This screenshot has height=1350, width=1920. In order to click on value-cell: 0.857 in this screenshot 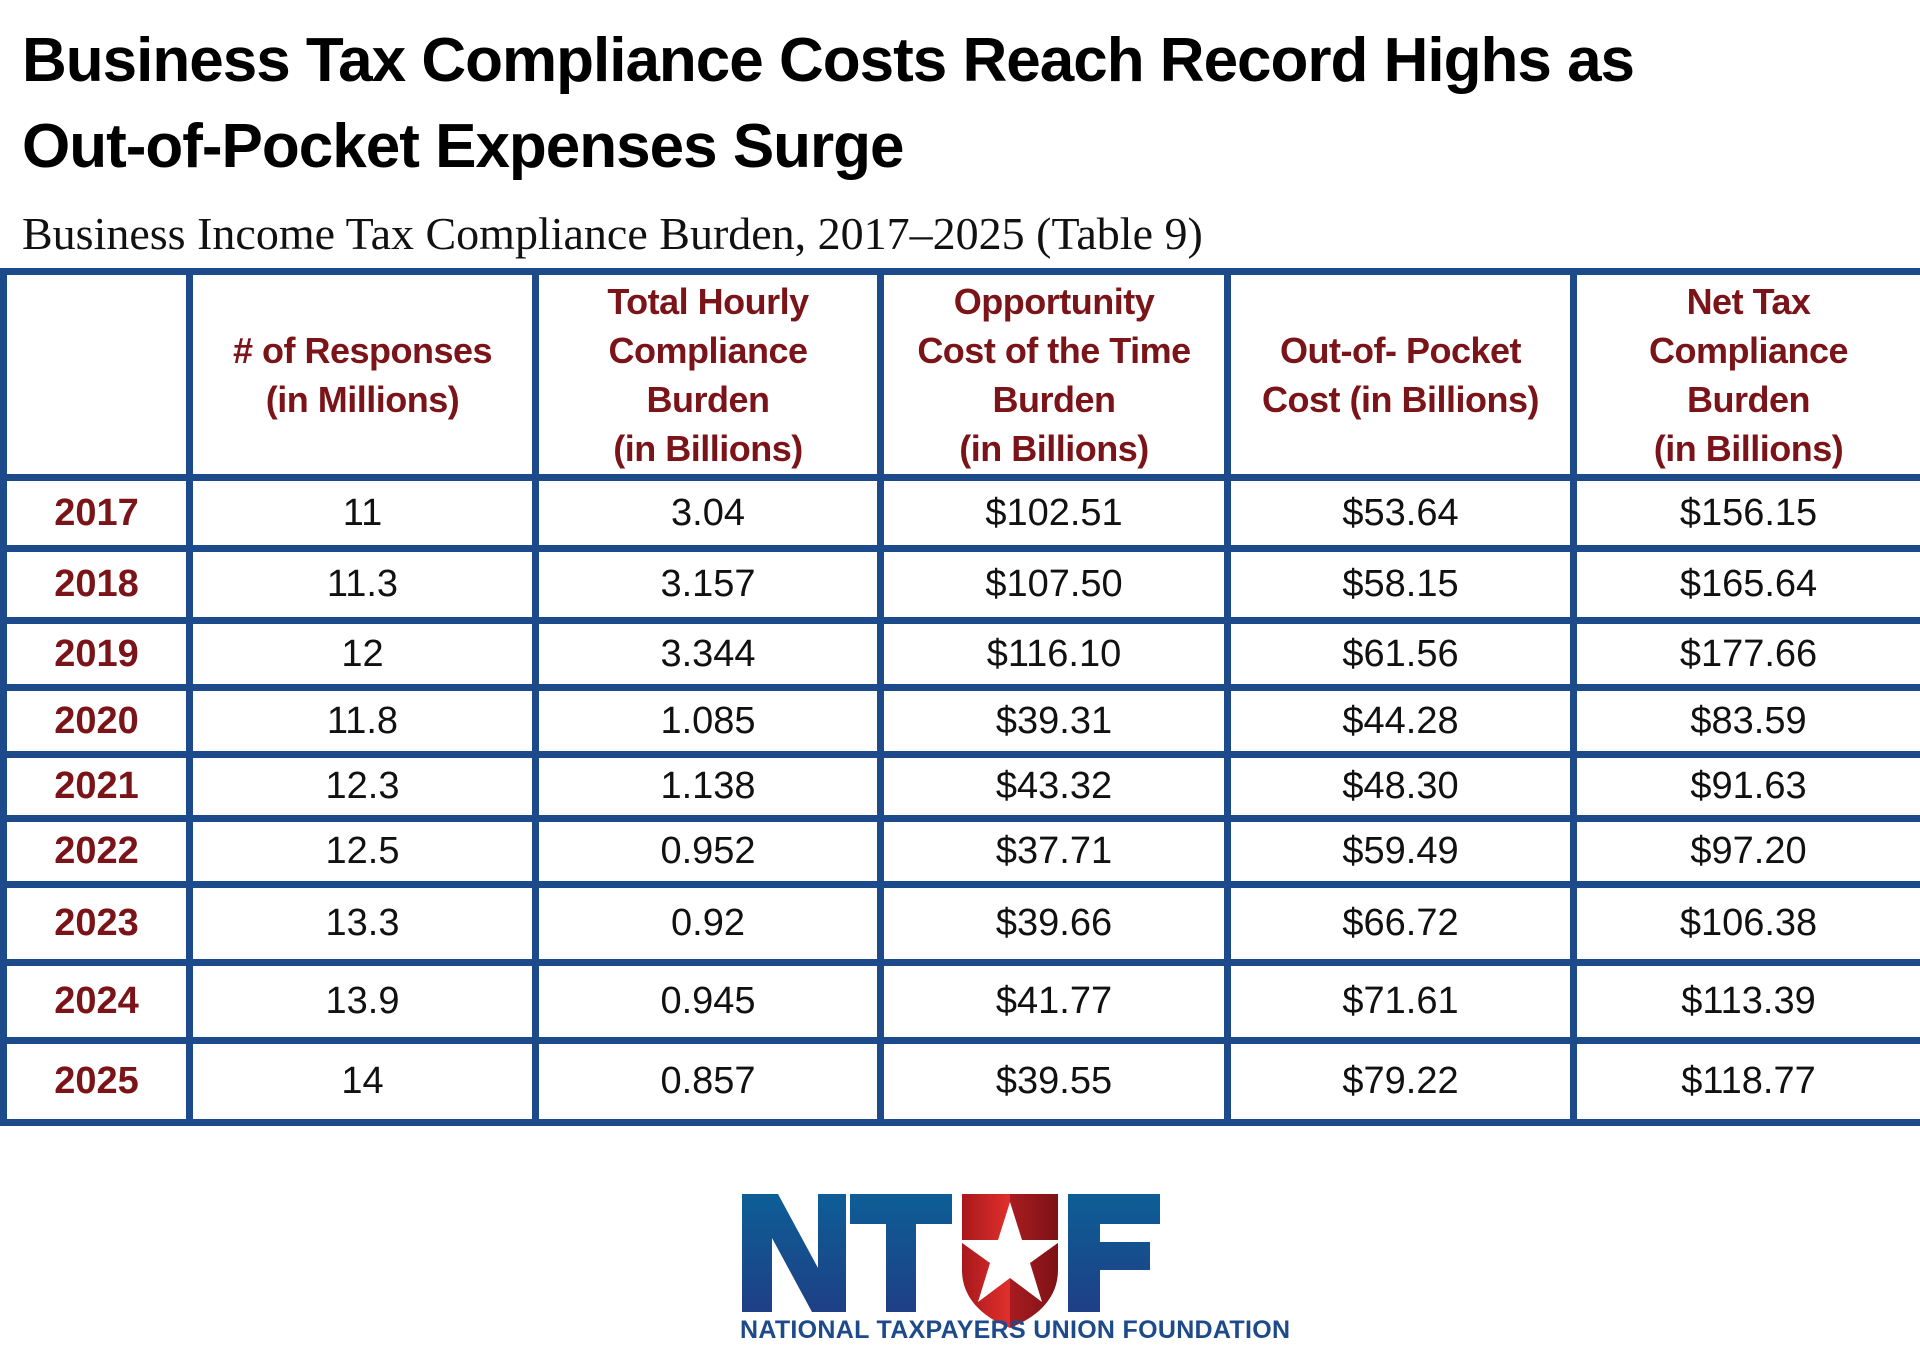, I will do `click(708, 1081)`.